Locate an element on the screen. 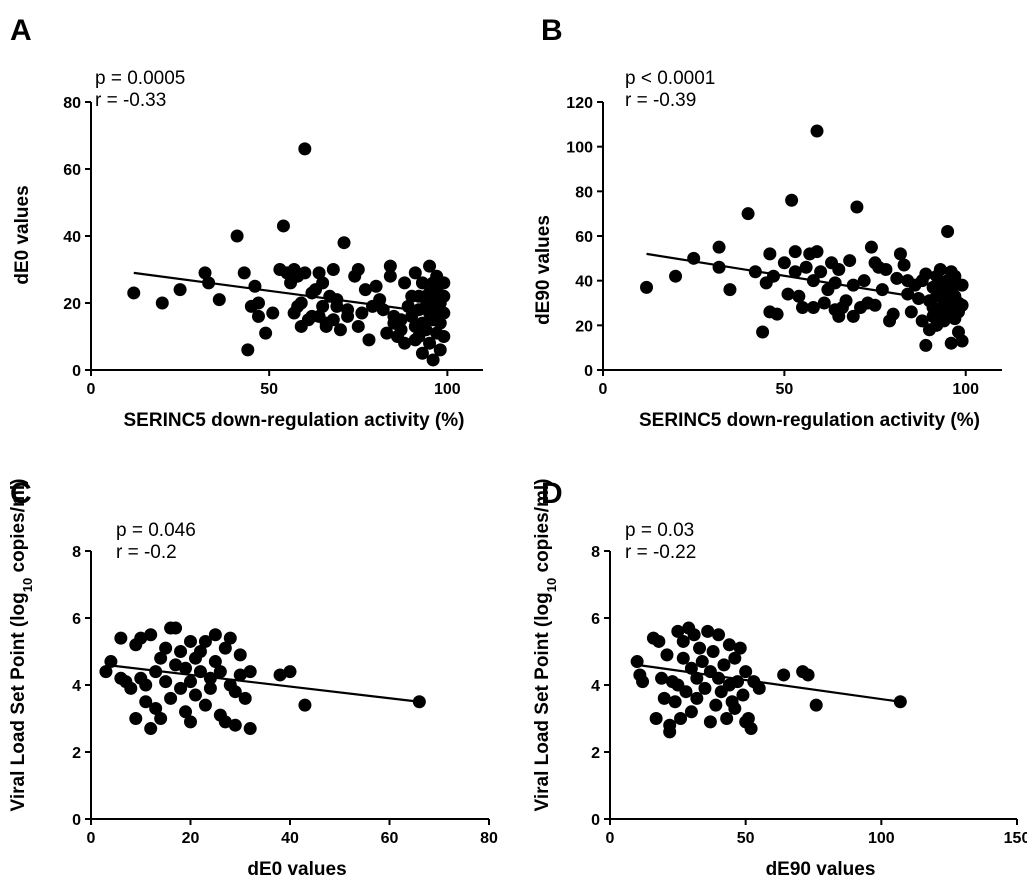  y-tick-label: 120 is located at coordinates (579, 103).